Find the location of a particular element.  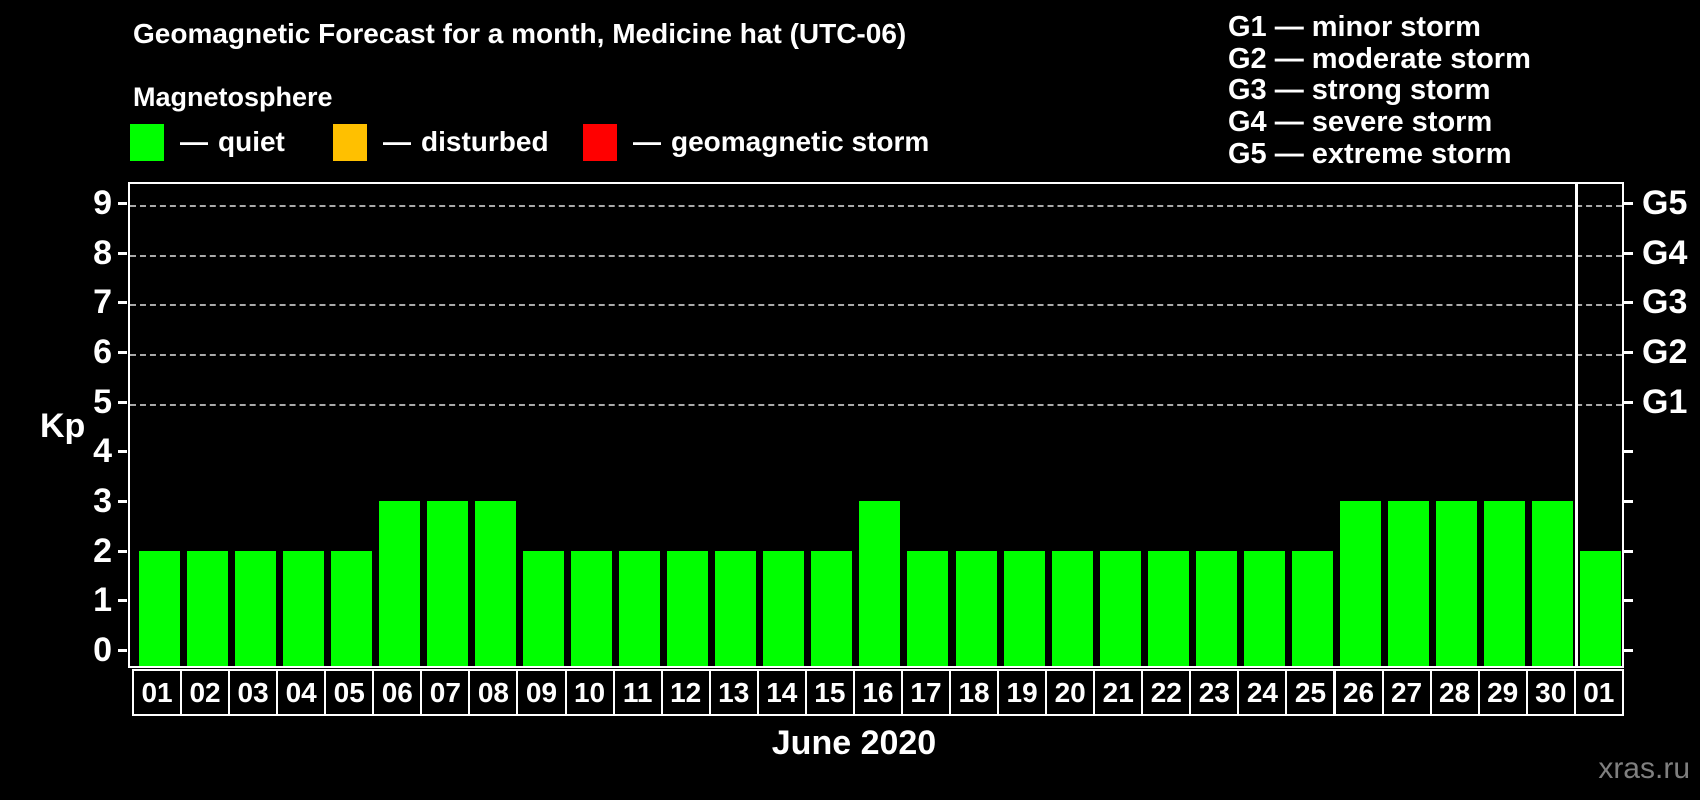

g-axis-label: G3 is located at coordinates (1665, 302).